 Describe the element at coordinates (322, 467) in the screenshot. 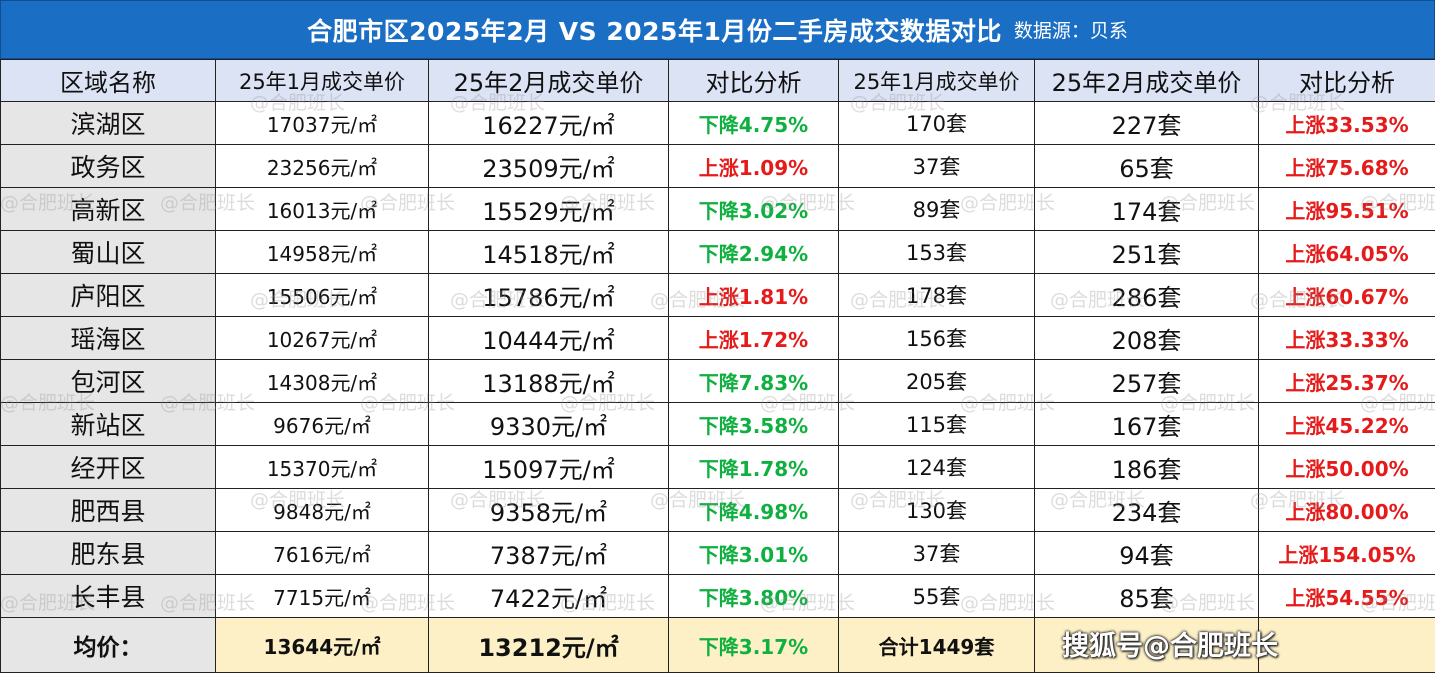

I see `price-jan-cell: 15370元/㎡` at that location.